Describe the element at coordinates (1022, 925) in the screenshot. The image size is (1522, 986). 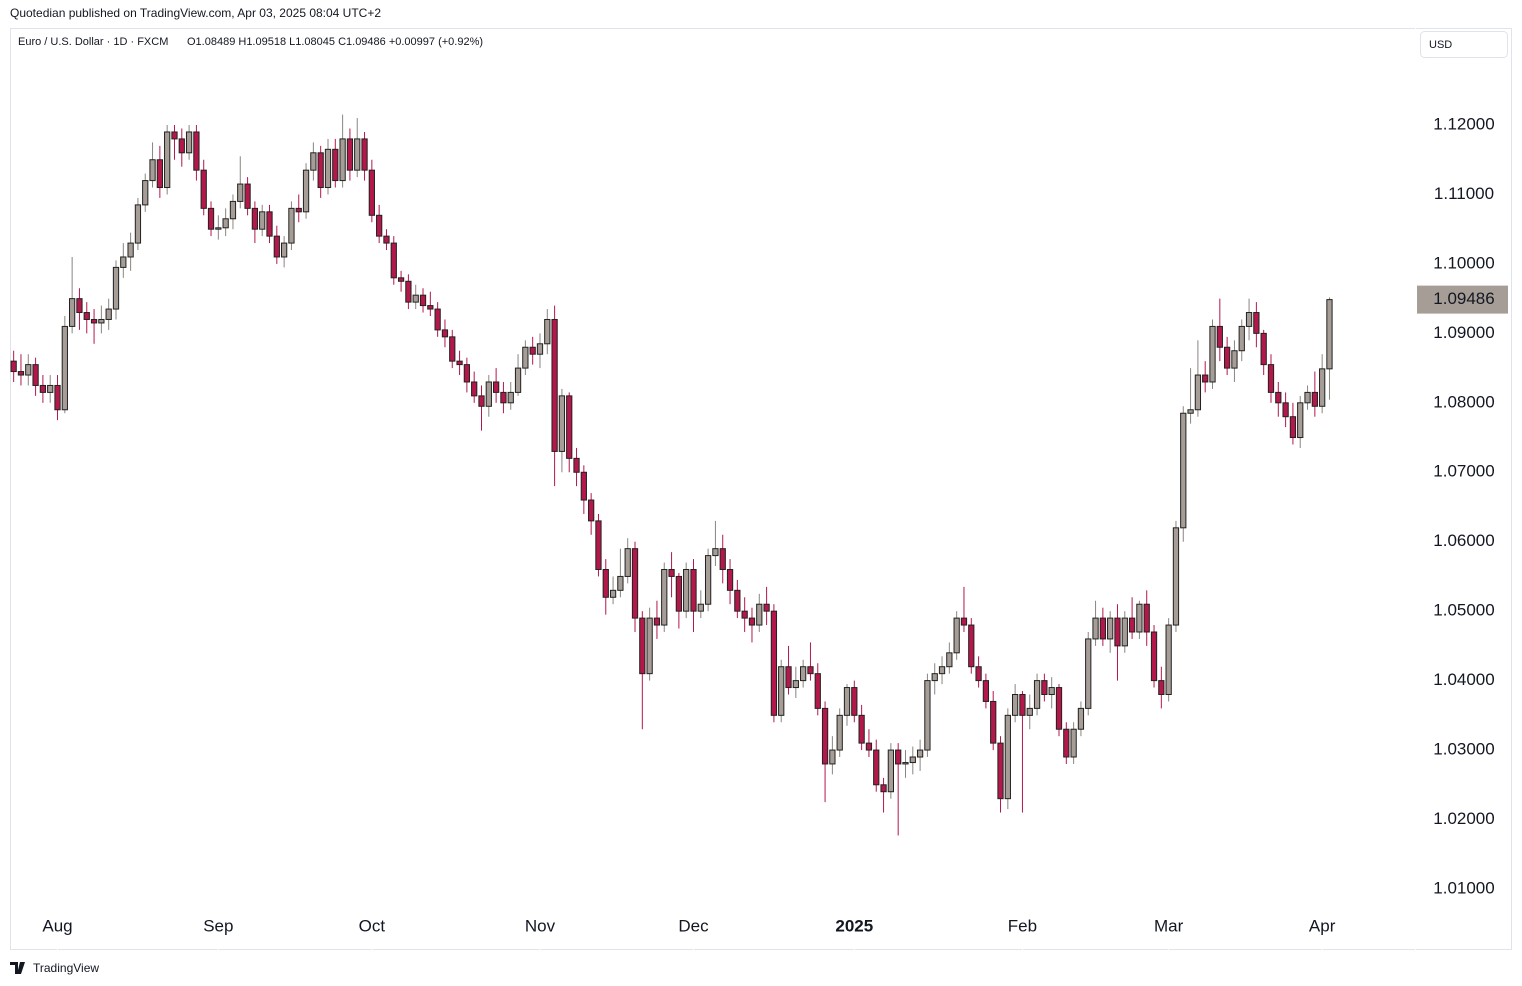
I see `x-tick-label: Feb` at that location.